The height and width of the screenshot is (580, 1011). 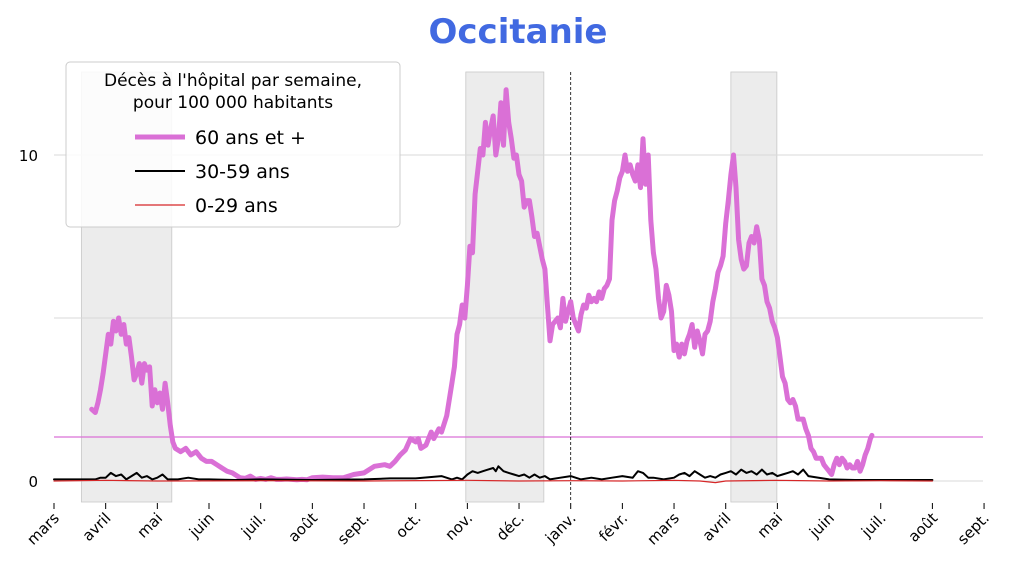 What do you see at coordinates (250, 138) in the screenshot?
I see `legend-entry: 60 ans et +` at bounding box center [250, 138].